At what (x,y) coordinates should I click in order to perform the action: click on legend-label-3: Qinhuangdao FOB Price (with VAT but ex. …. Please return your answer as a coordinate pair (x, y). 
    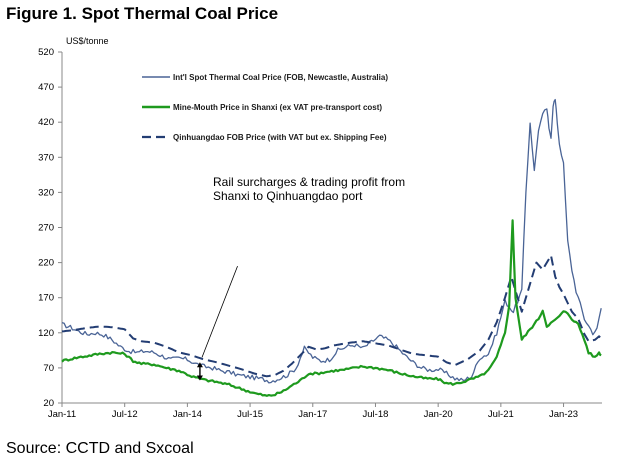
    Looking at the image, I should click on (280, 137).